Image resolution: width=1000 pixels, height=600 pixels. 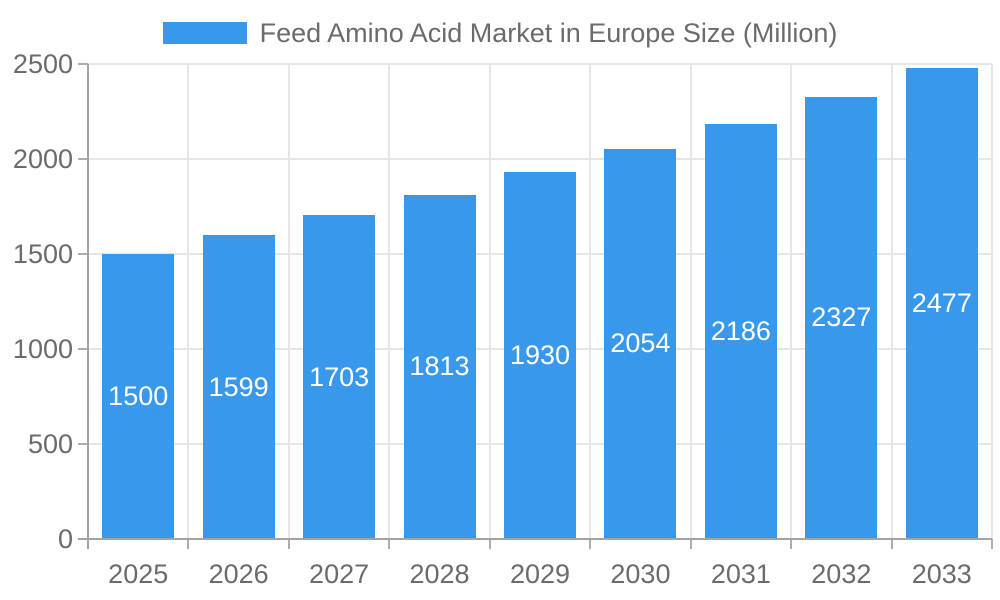 What do you see at coordinates (740, 574) in the screenshot?
I see `x-axis-label-2031: 2031` at bounding box center [740, 574].